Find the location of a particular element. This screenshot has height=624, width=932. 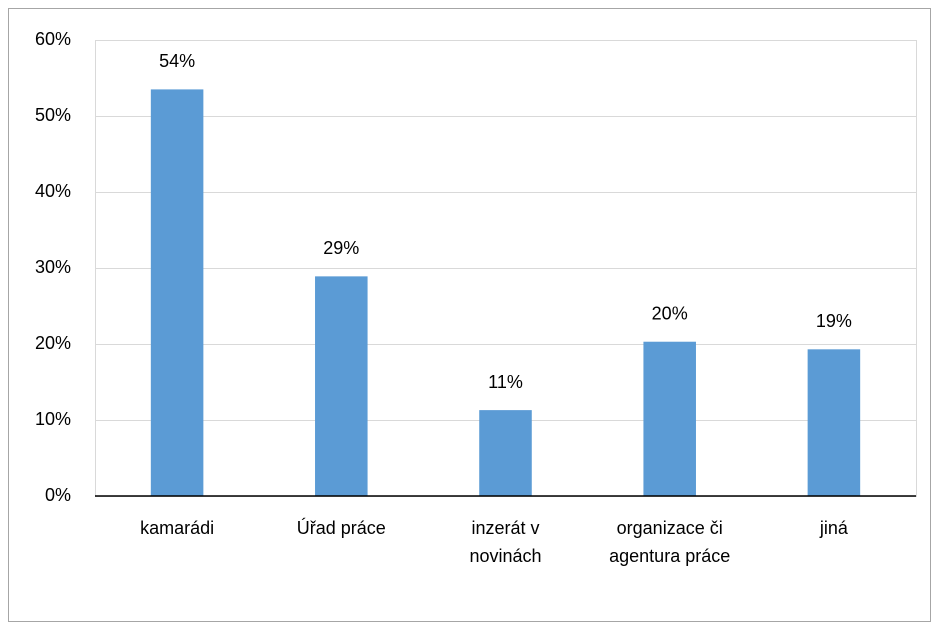

y-tick-label: 10% is located at coordinates (53, 419).